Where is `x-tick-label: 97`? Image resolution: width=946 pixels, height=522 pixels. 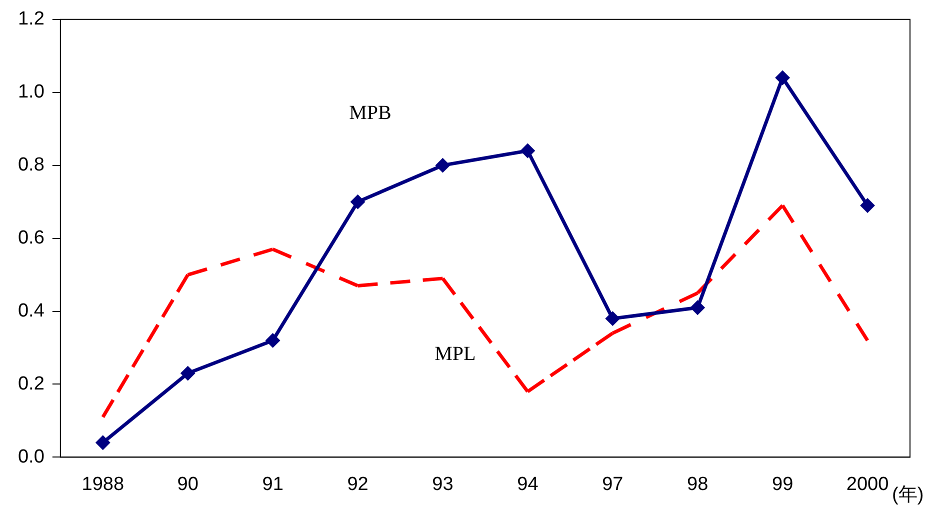 x-tick-label: 97 is located at coordinates (613, 484).